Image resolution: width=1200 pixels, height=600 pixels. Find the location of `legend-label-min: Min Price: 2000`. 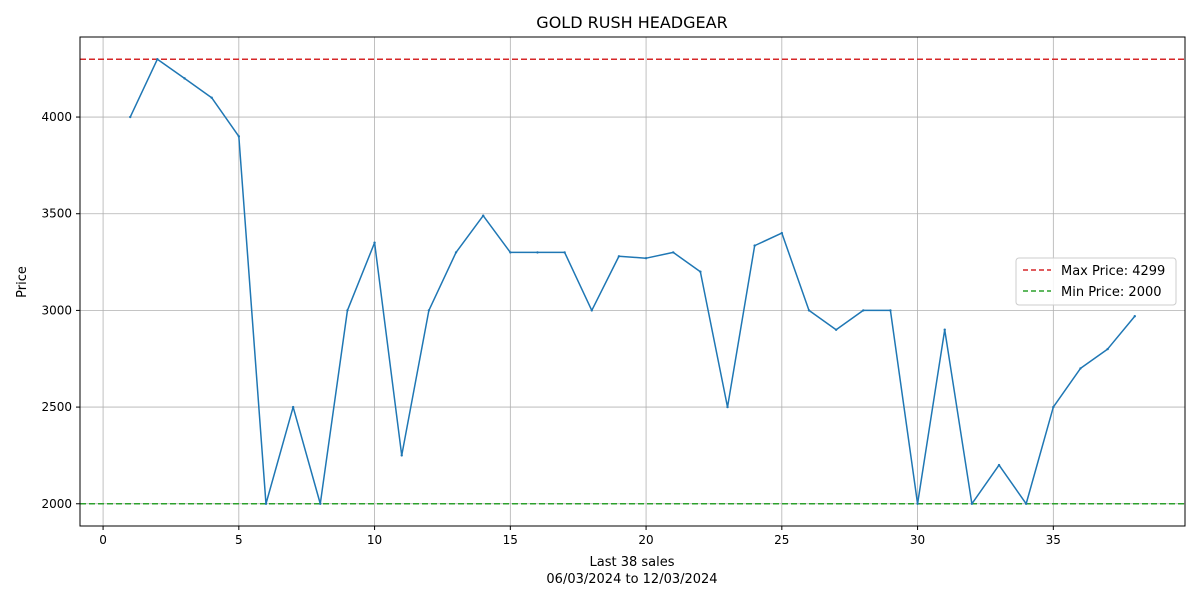

legend-label-min: Min Price: 2000 is located at coordinates (1111, 292).